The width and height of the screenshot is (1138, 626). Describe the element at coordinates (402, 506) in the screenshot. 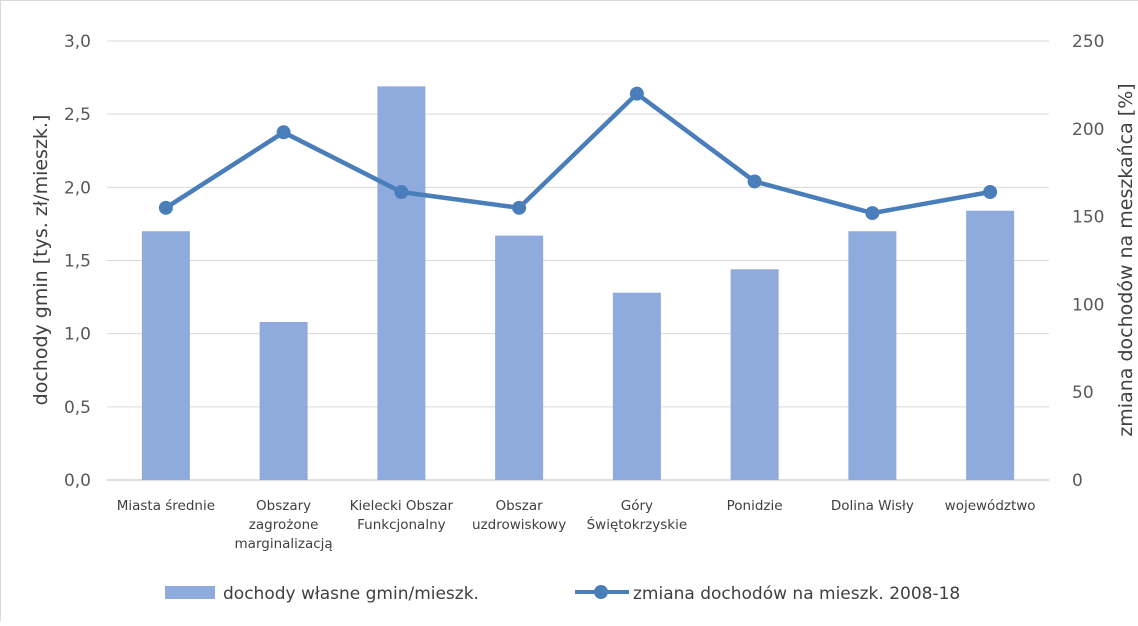

I see `category-label-line: Kielecki Obszar` at that location.